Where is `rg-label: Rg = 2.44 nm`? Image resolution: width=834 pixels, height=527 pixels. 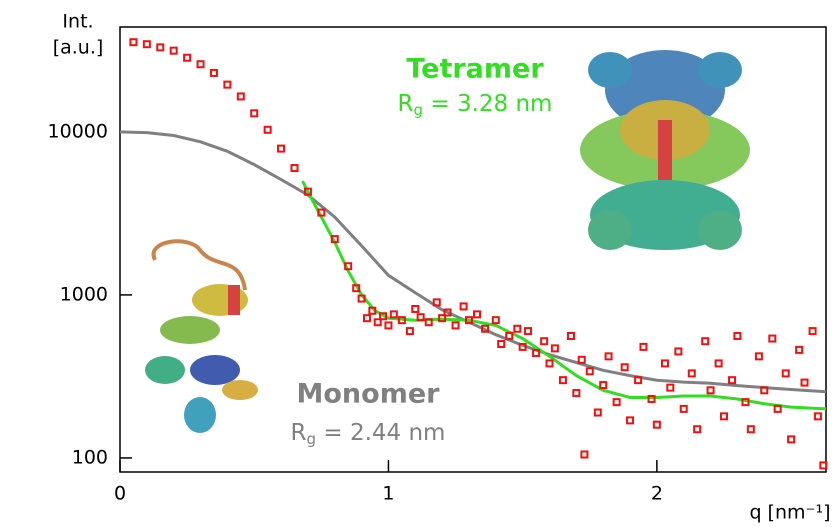 rg-label: Rg = 2.44 nm is located at coordinates (368, 434).